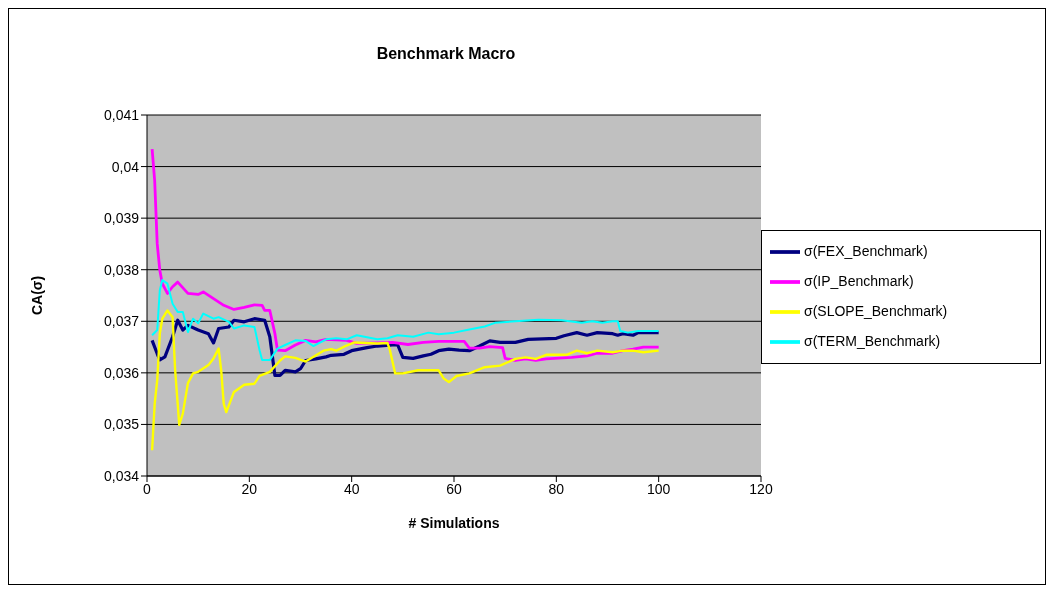 The width and height of the screenshot is (1054, 593). What do you see at coordinates (36, 295) in the screenshot?
I see `y-axis-title: CA(σ)` at bounding box center [36, 295].